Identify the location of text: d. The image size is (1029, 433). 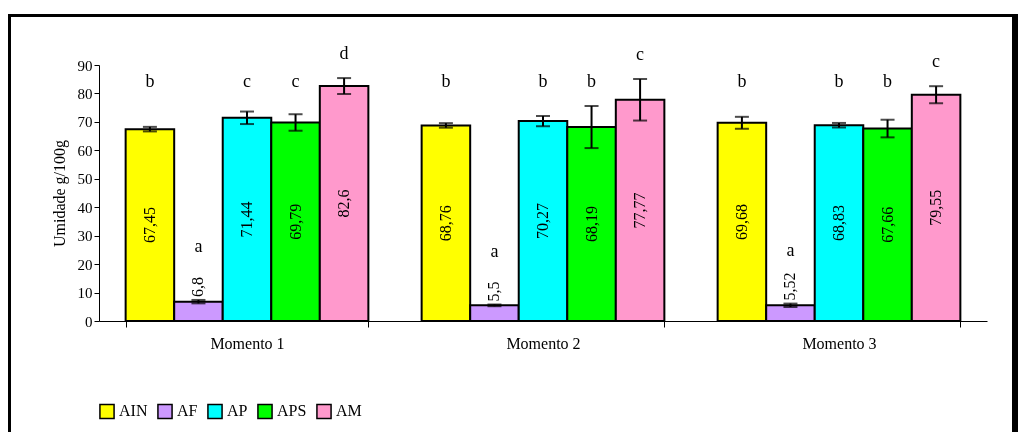
(344, 52).